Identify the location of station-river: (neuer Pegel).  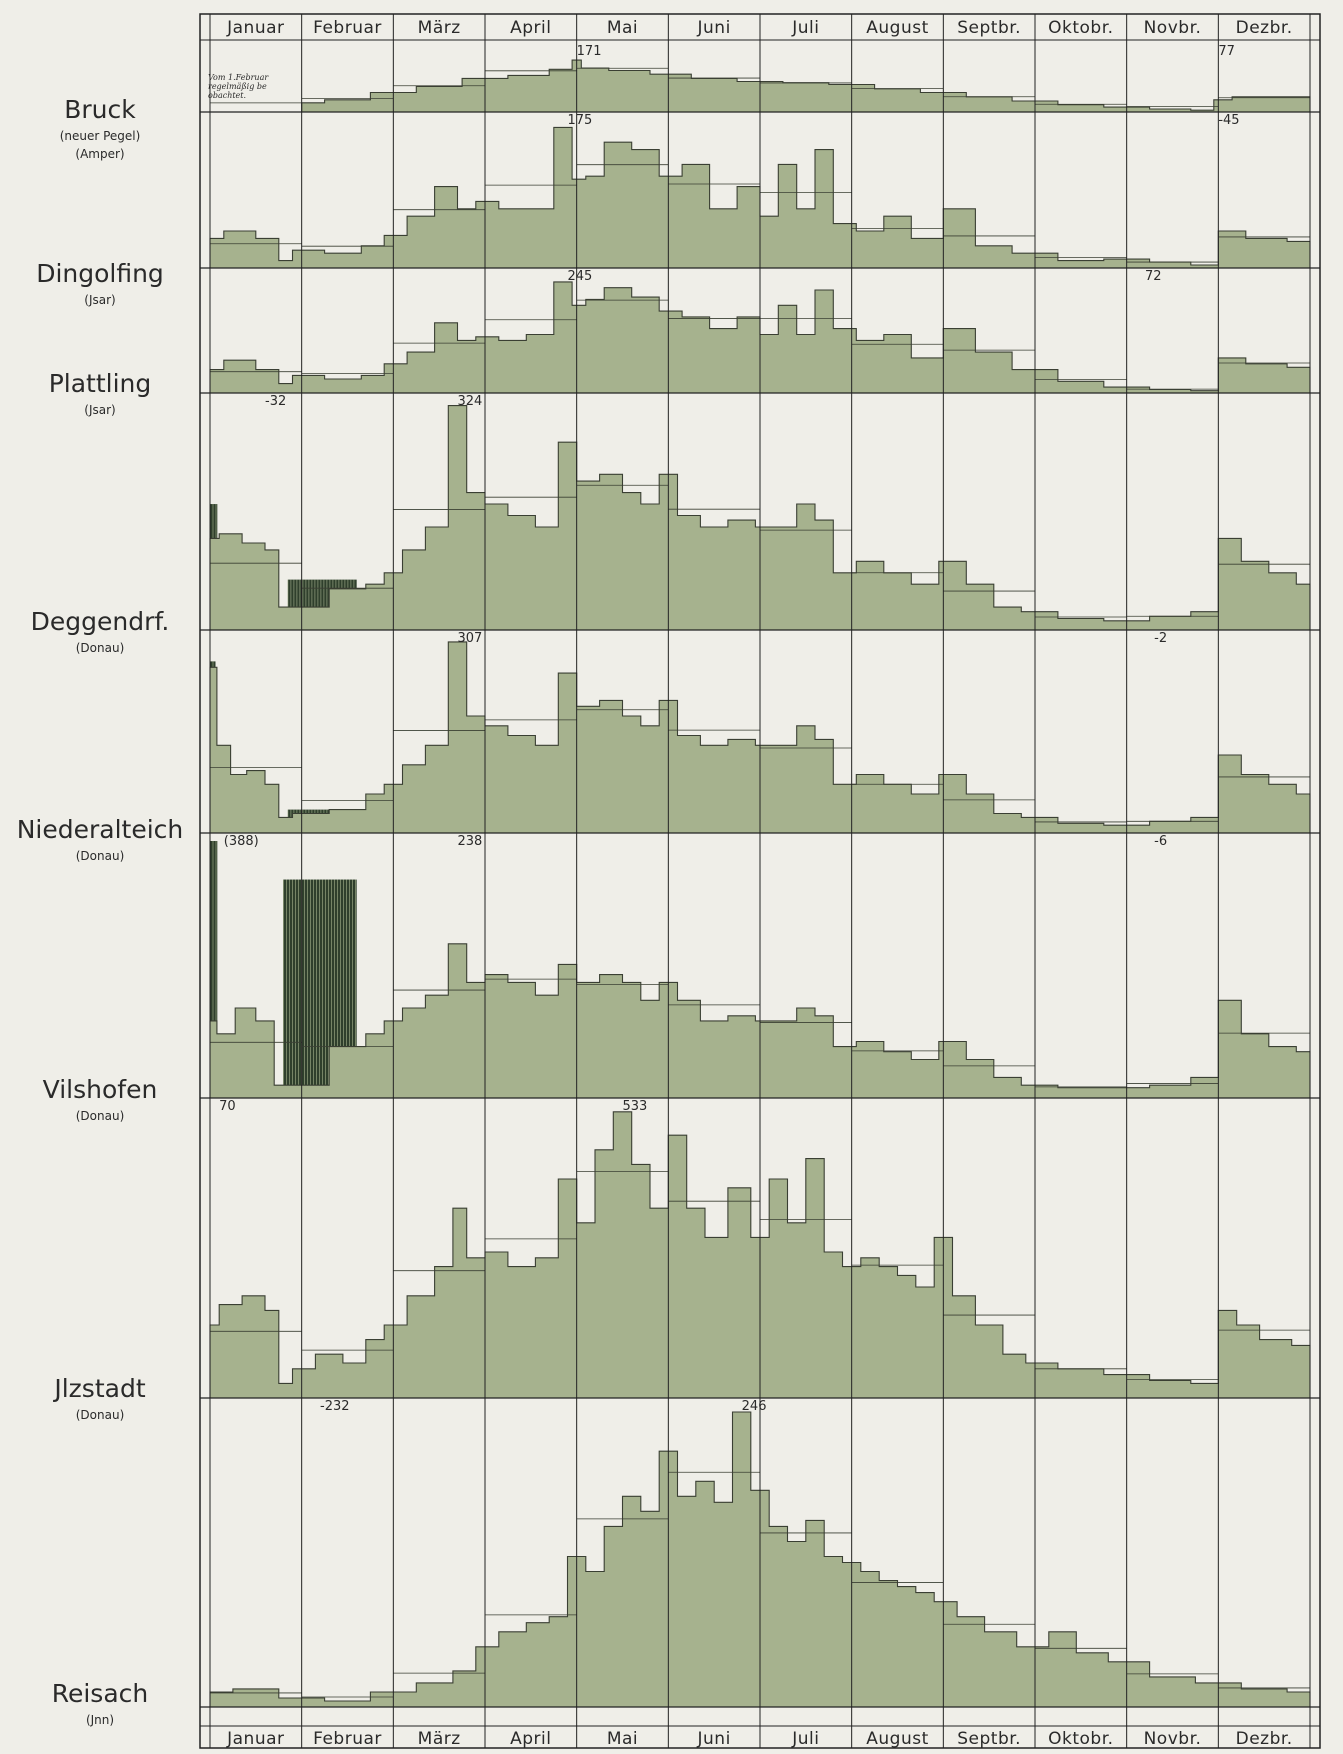
(100, 136).